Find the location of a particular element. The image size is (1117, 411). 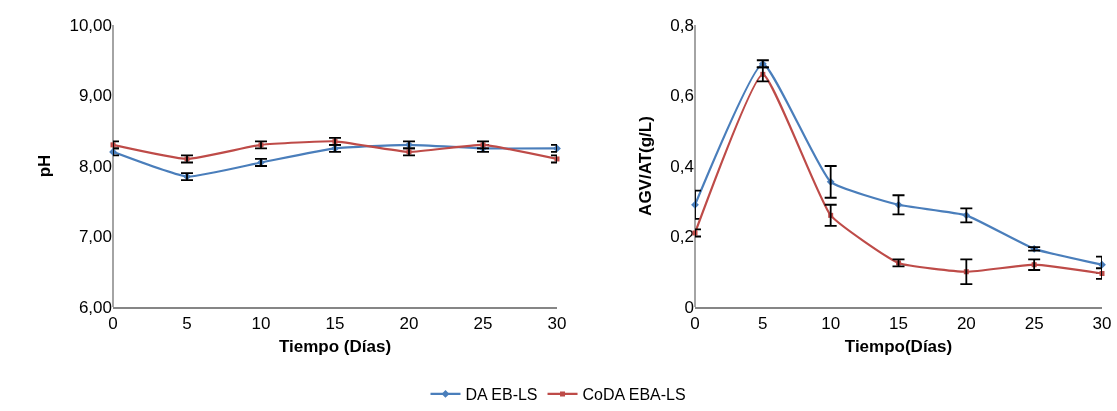

y-tick-label: 0,6 is located at coordinates (682, 96).